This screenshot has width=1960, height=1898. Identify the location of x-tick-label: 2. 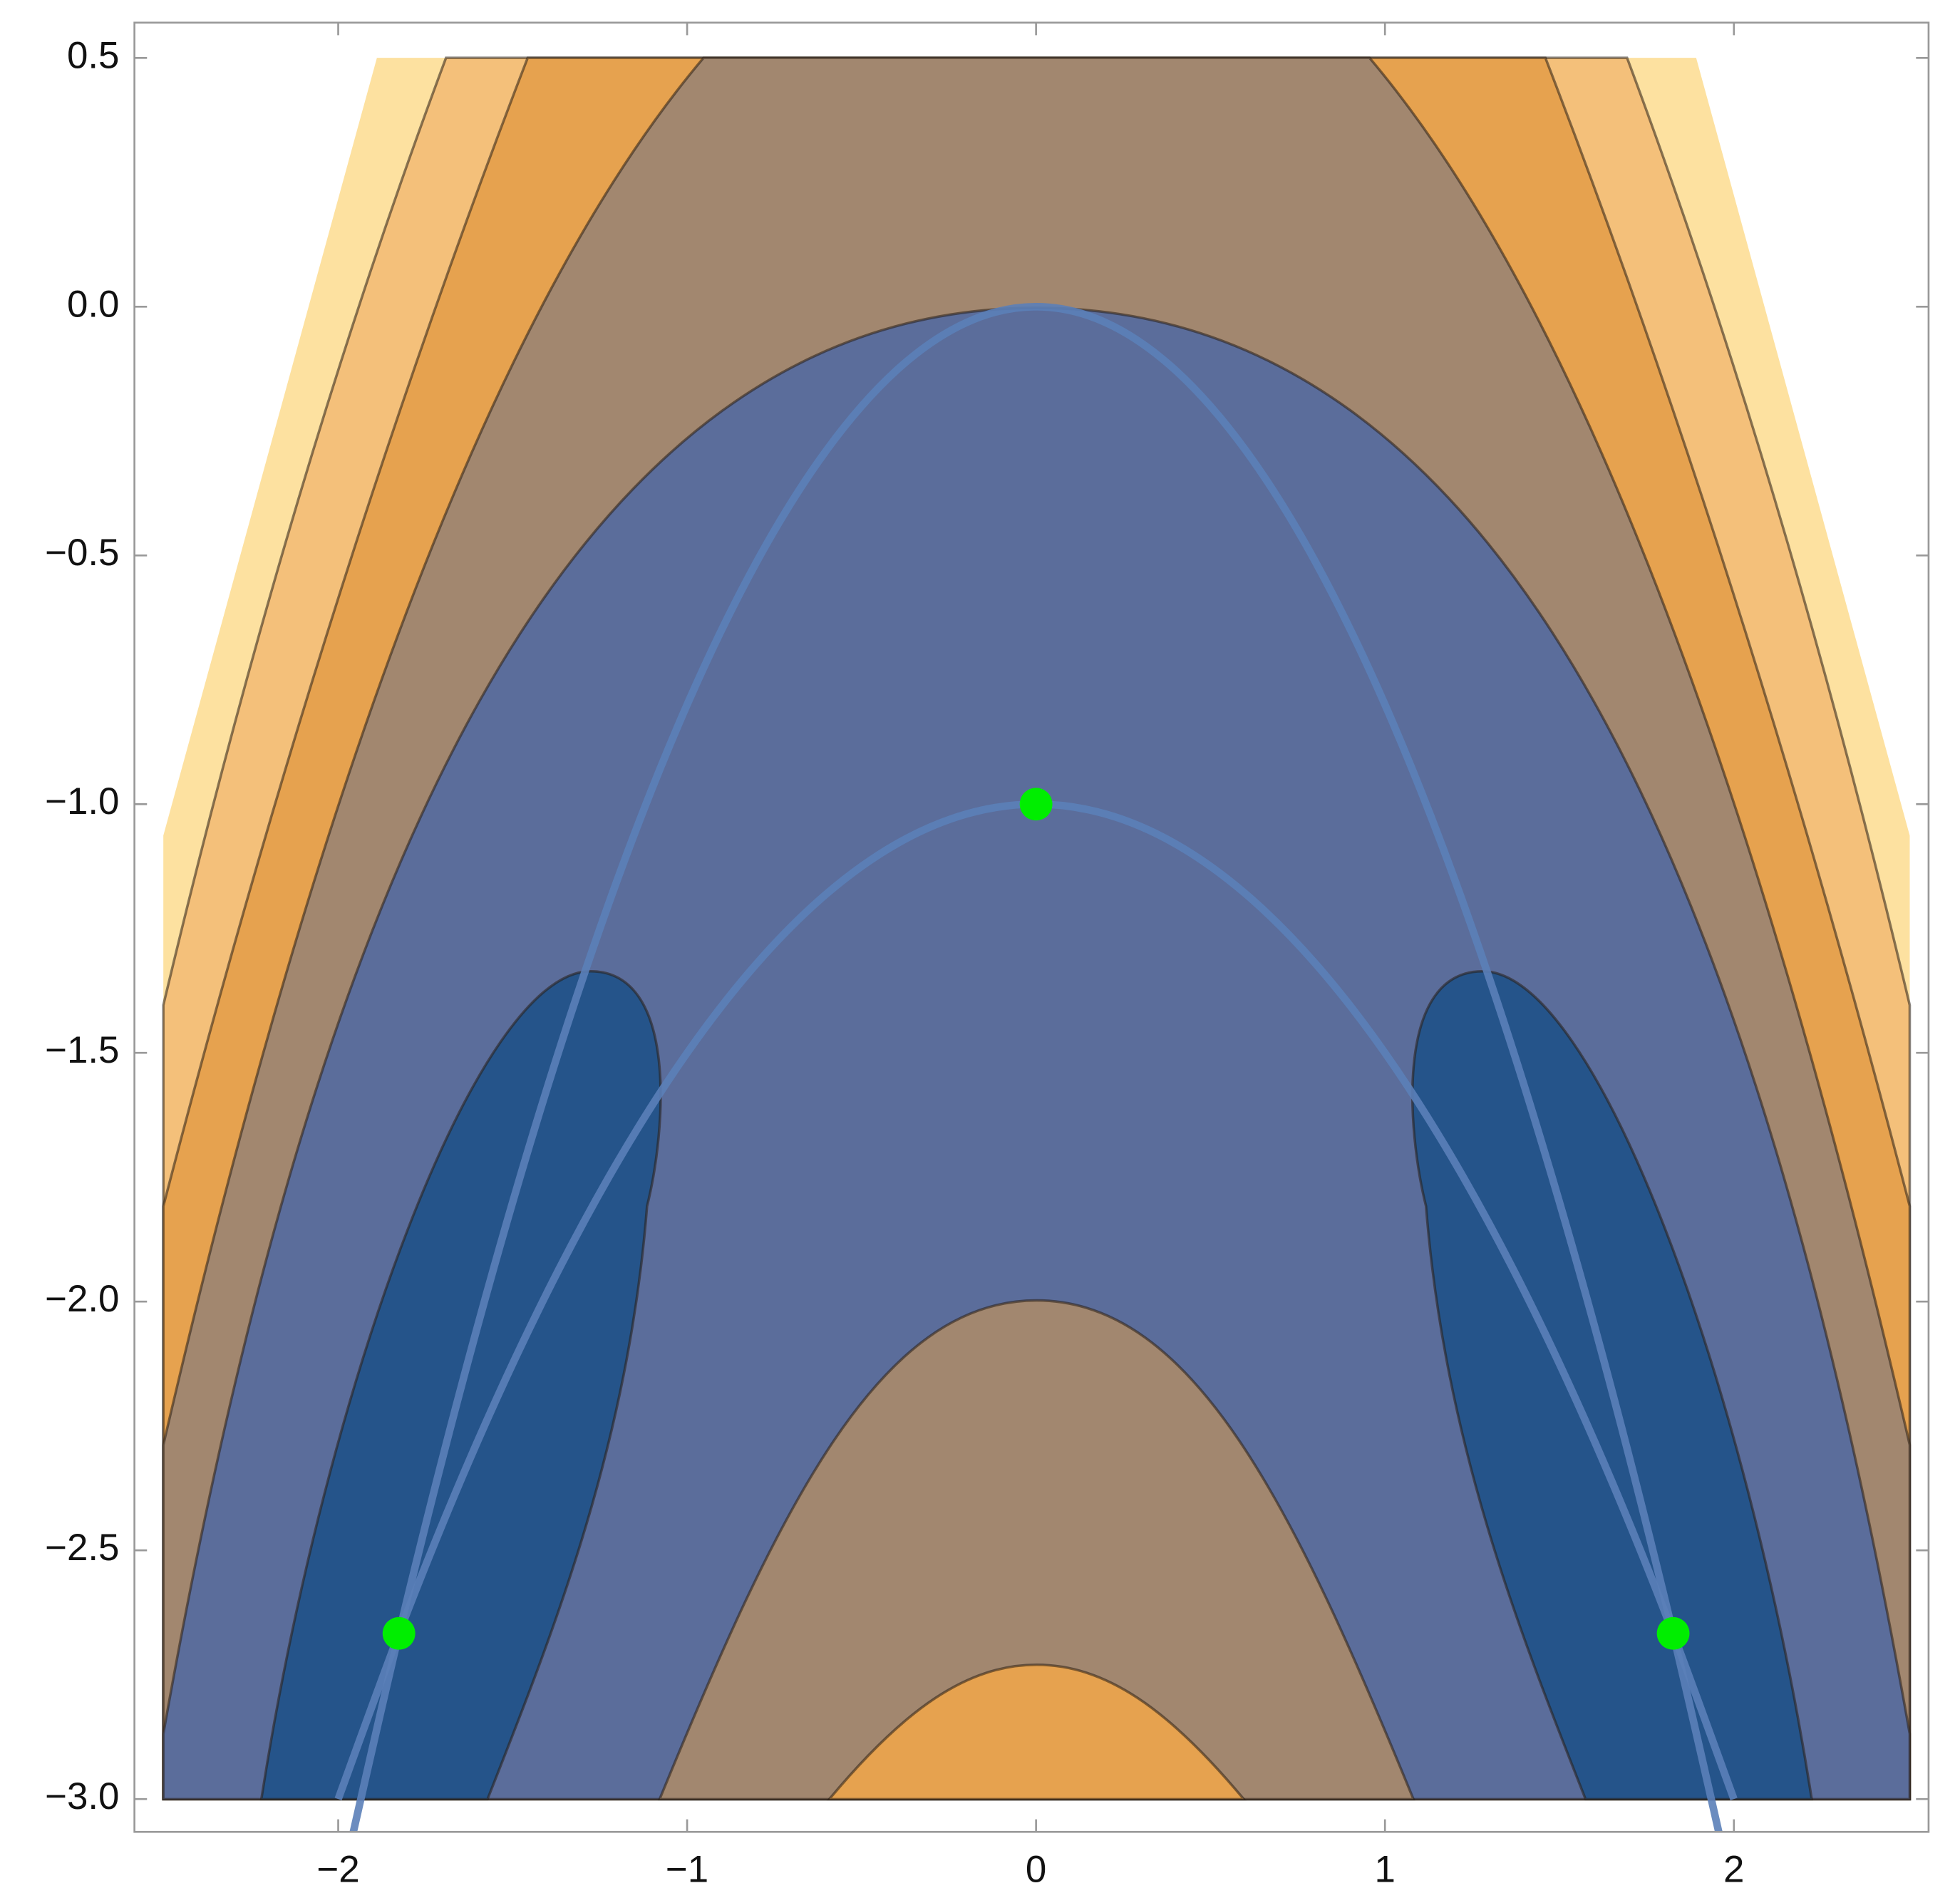
(1733, 1870).